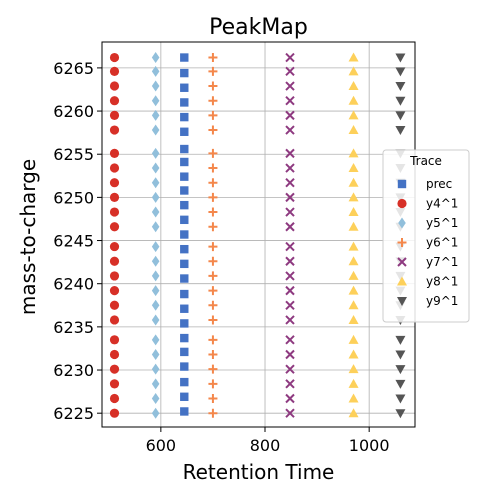 This screenshot has height=500, width=500. Describe the element at coordinates (439, 184) in the screenshot. I see `legend-label: prec` at that location.